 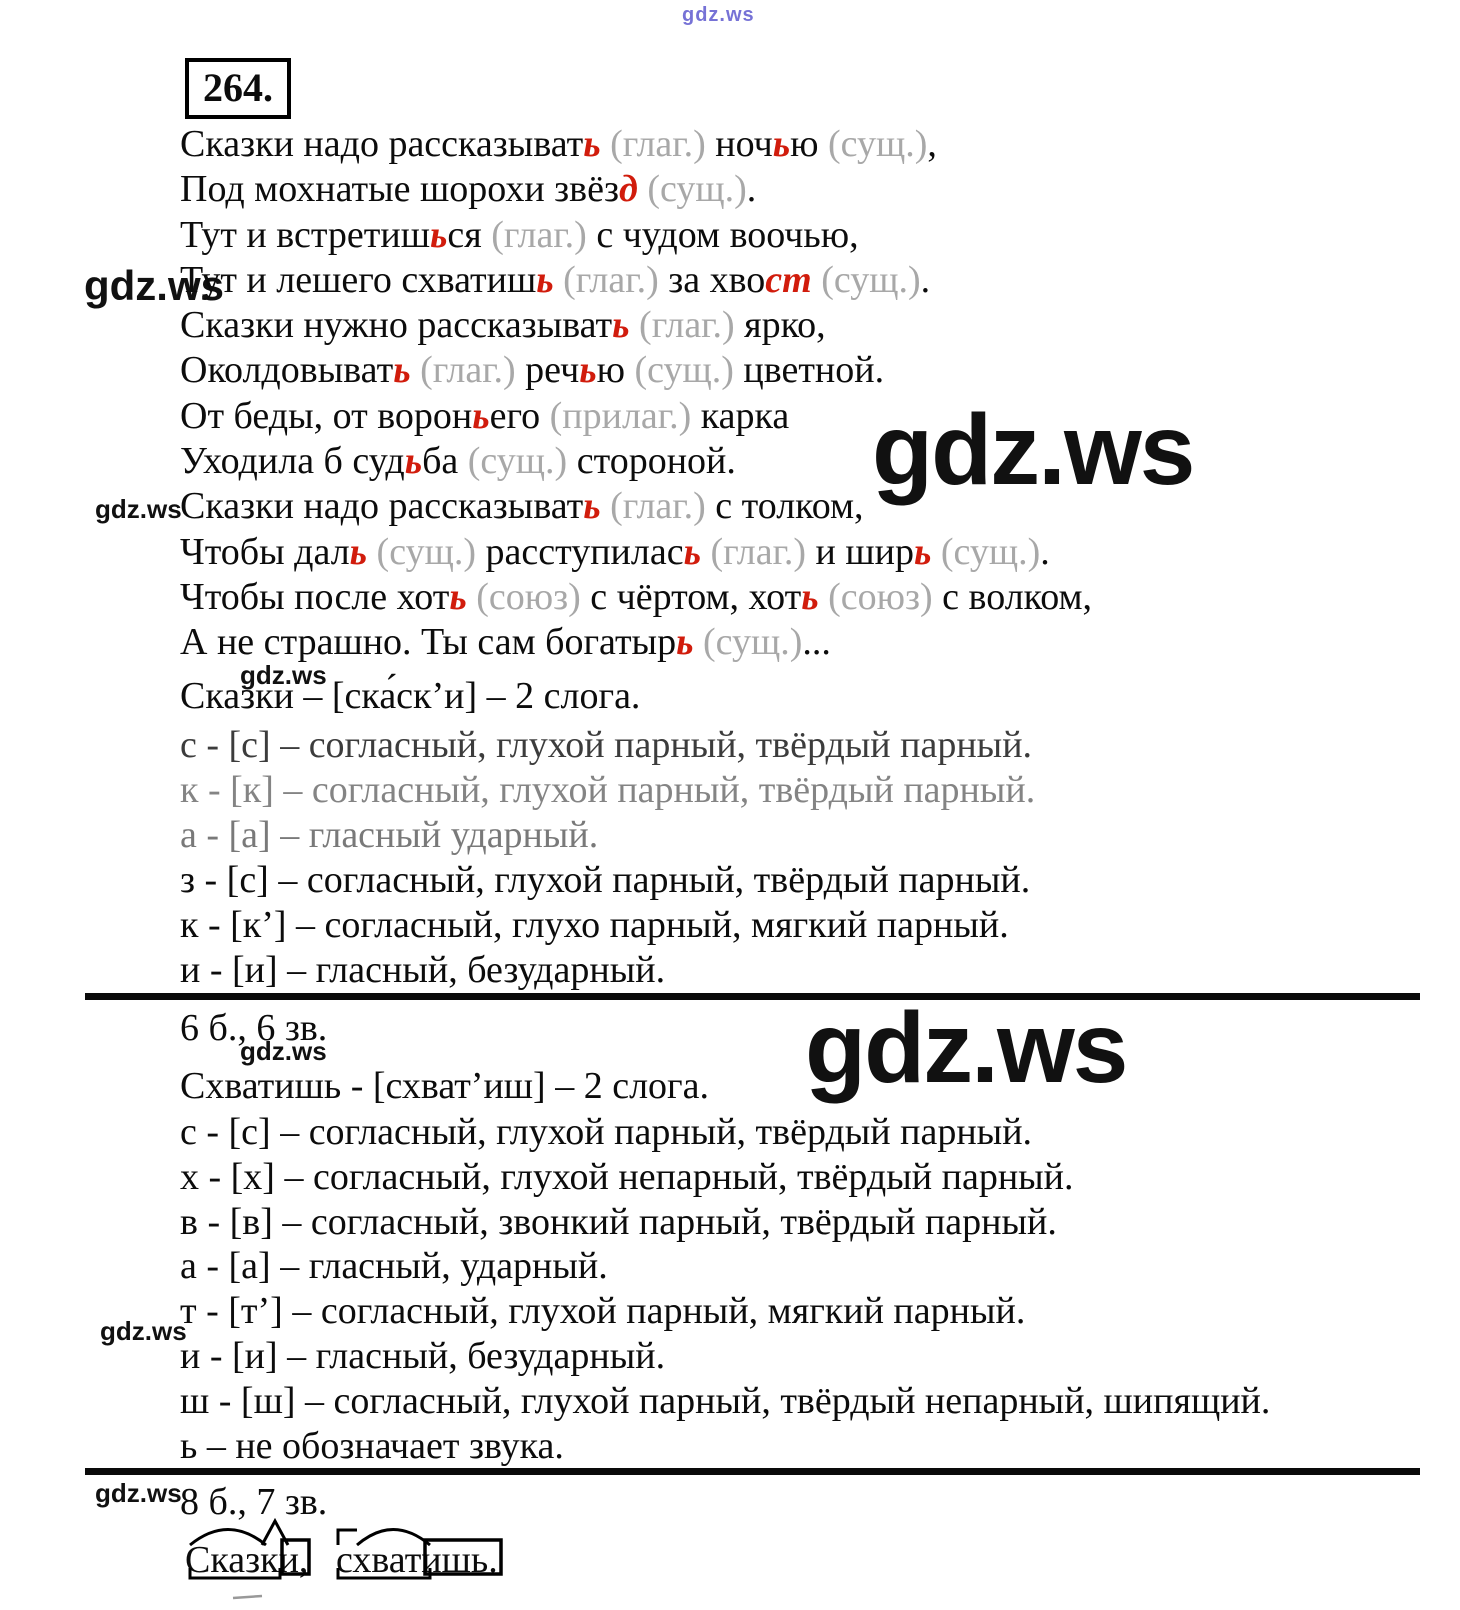 I want to click on watermark-left-3: gdz.ws, so click(x=138, y=1493).